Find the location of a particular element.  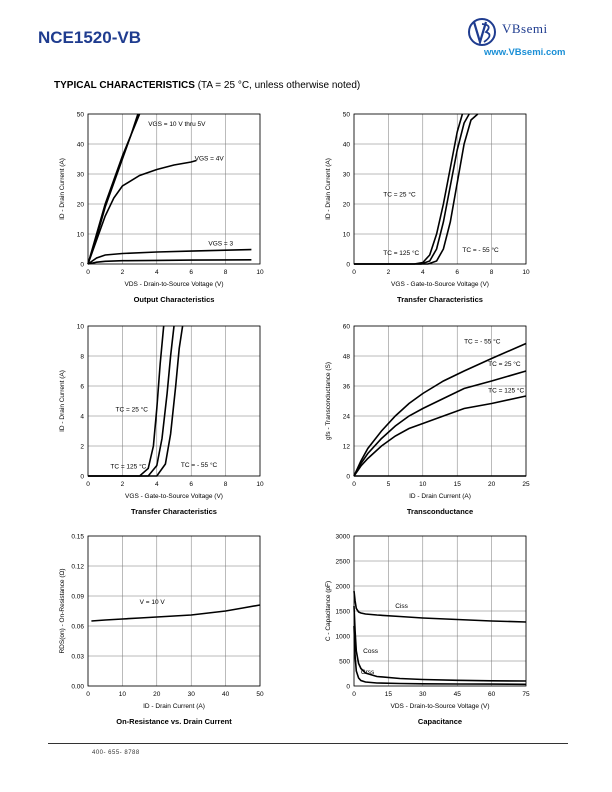

x-tick-label: 20 is located at coordinates (492, 484).